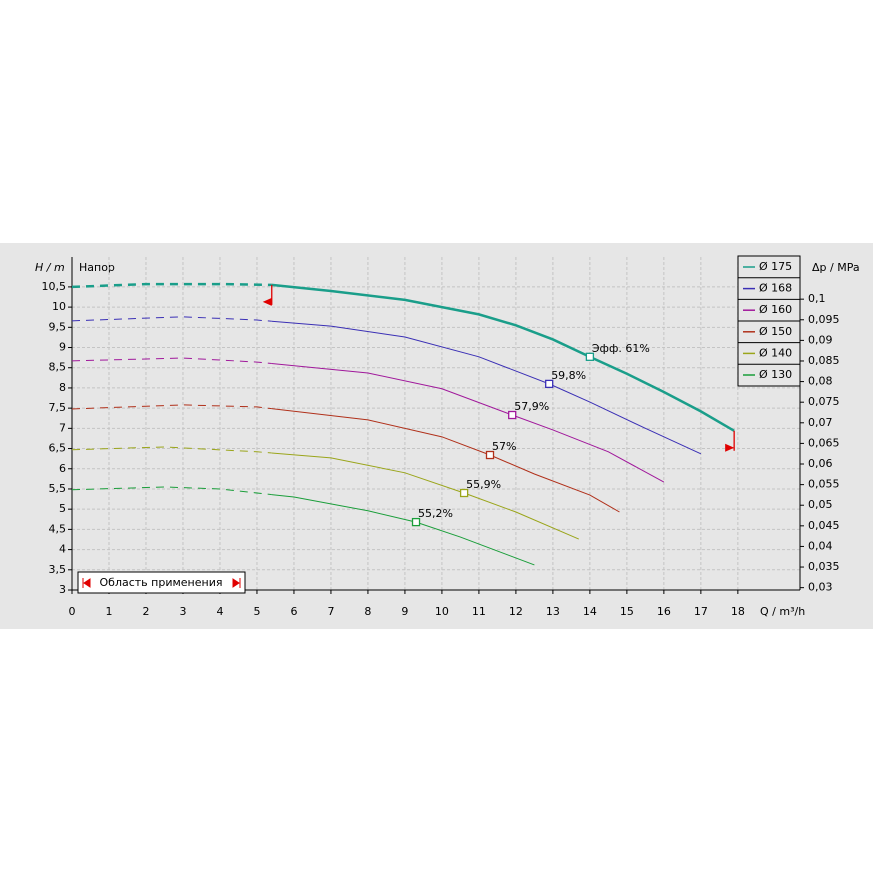  I want to click on y2-tick-label: 0,09, so click(820, 339).